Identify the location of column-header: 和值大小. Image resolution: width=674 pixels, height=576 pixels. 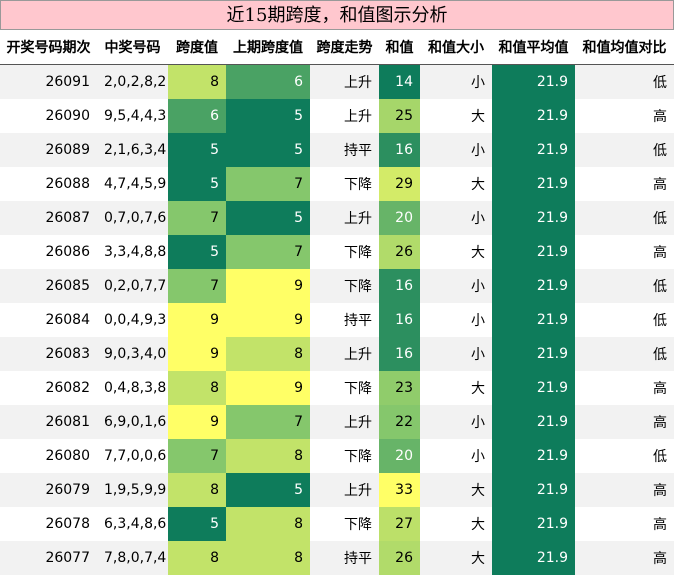
(456, 47).